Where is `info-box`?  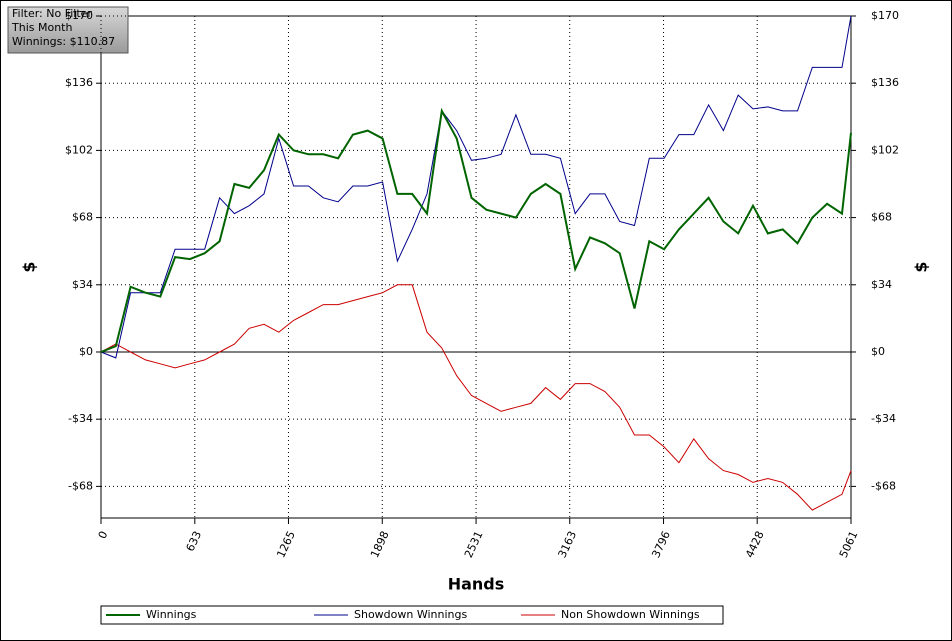
info-box is located at coordinates (68, 30).